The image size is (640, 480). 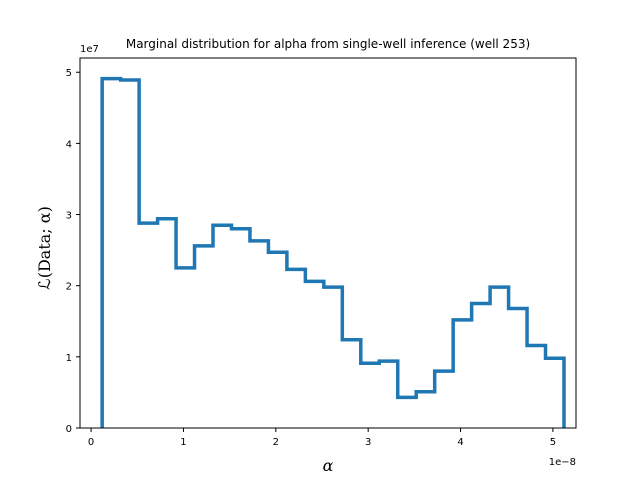 I want to click on x-tick-label: 1, so click(x=183, y=442).